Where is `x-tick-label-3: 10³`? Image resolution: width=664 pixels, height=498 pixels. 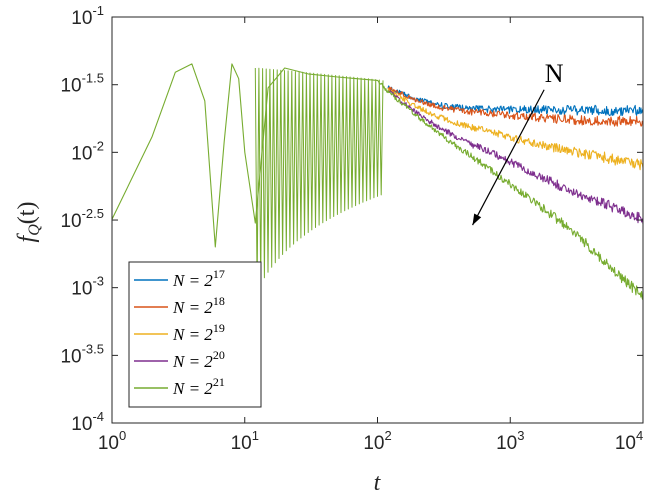
x-tick-label-3: 10³ is located at coordinates (510, 441).